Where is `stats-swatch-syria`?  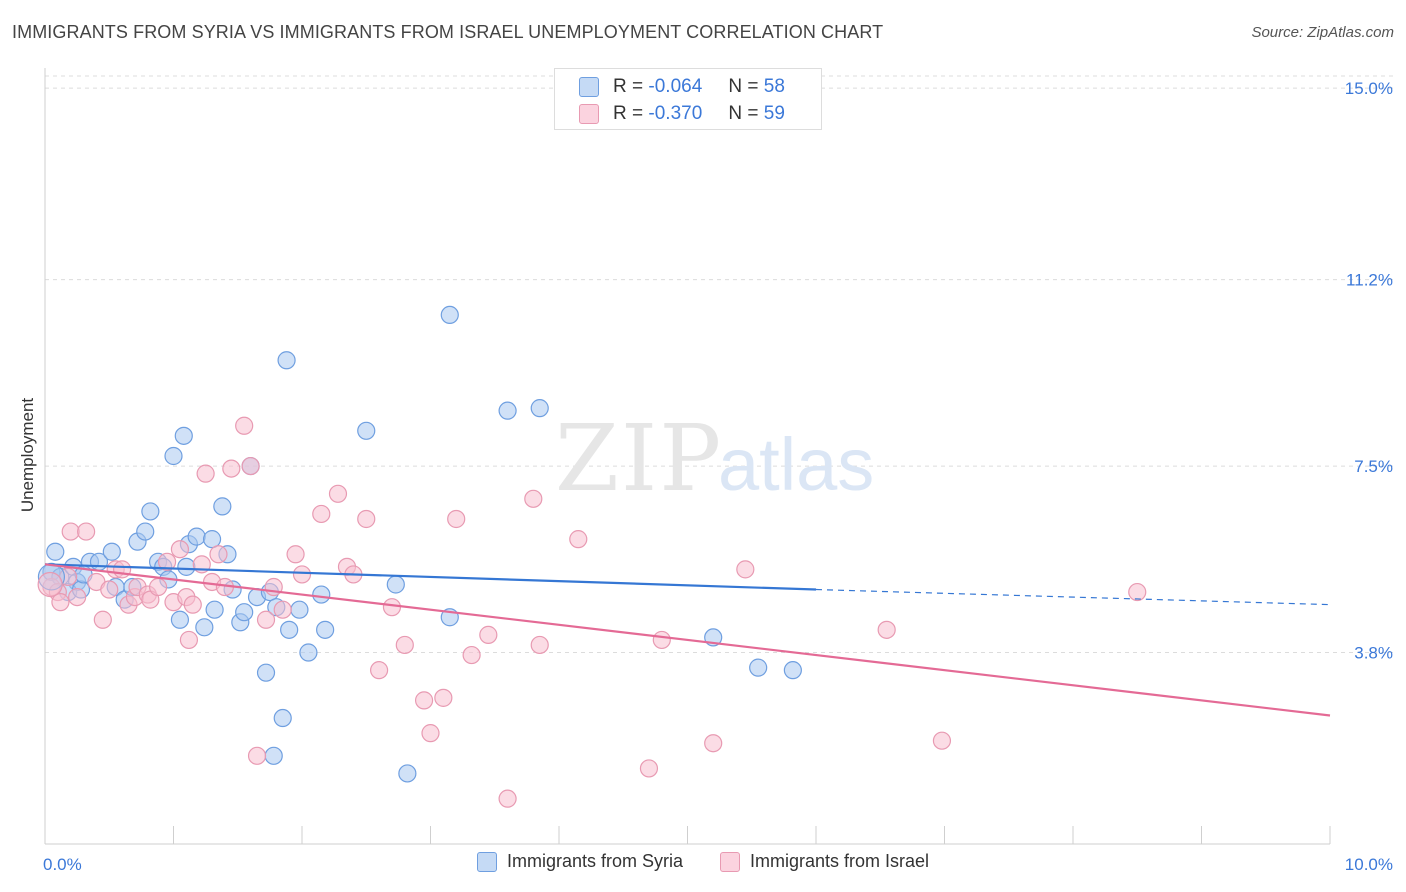 stats-swatch-syria is located at coordinates (589, 87).